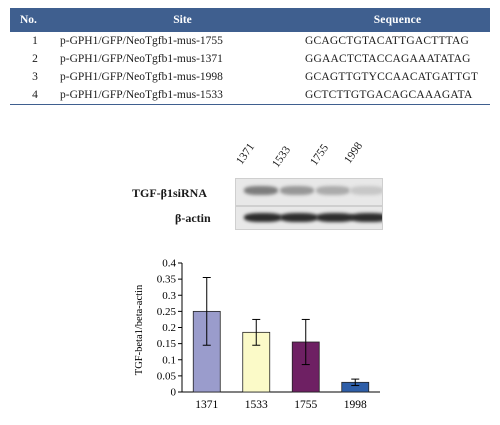 This screenshot has width=500, height=425. I want to click on header-site: Site, so click(182, 20).